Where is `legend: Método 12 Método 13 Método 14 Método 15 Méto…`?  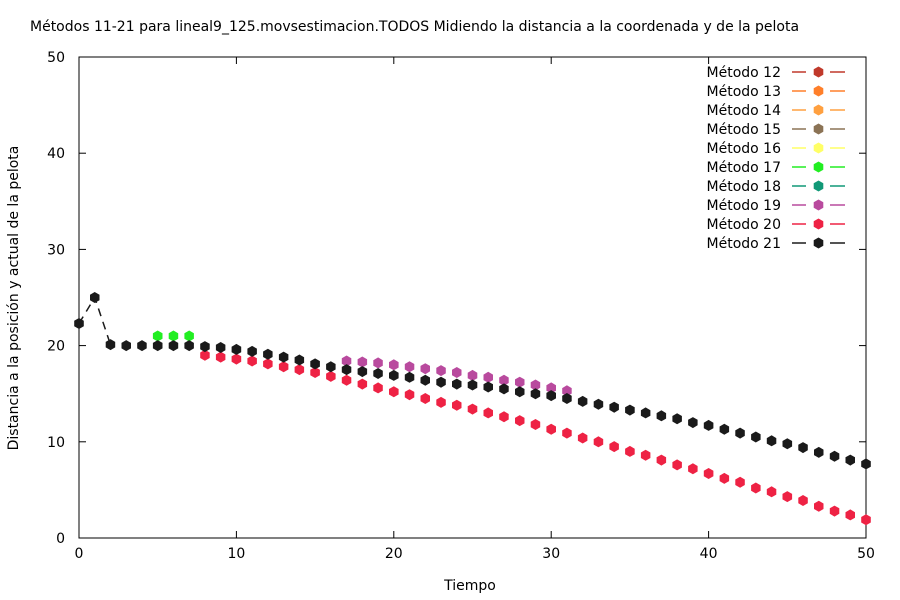 legend: Método 12 Método 13 Método 14 Método 15 Méto… is located at coordinates (776, 158).